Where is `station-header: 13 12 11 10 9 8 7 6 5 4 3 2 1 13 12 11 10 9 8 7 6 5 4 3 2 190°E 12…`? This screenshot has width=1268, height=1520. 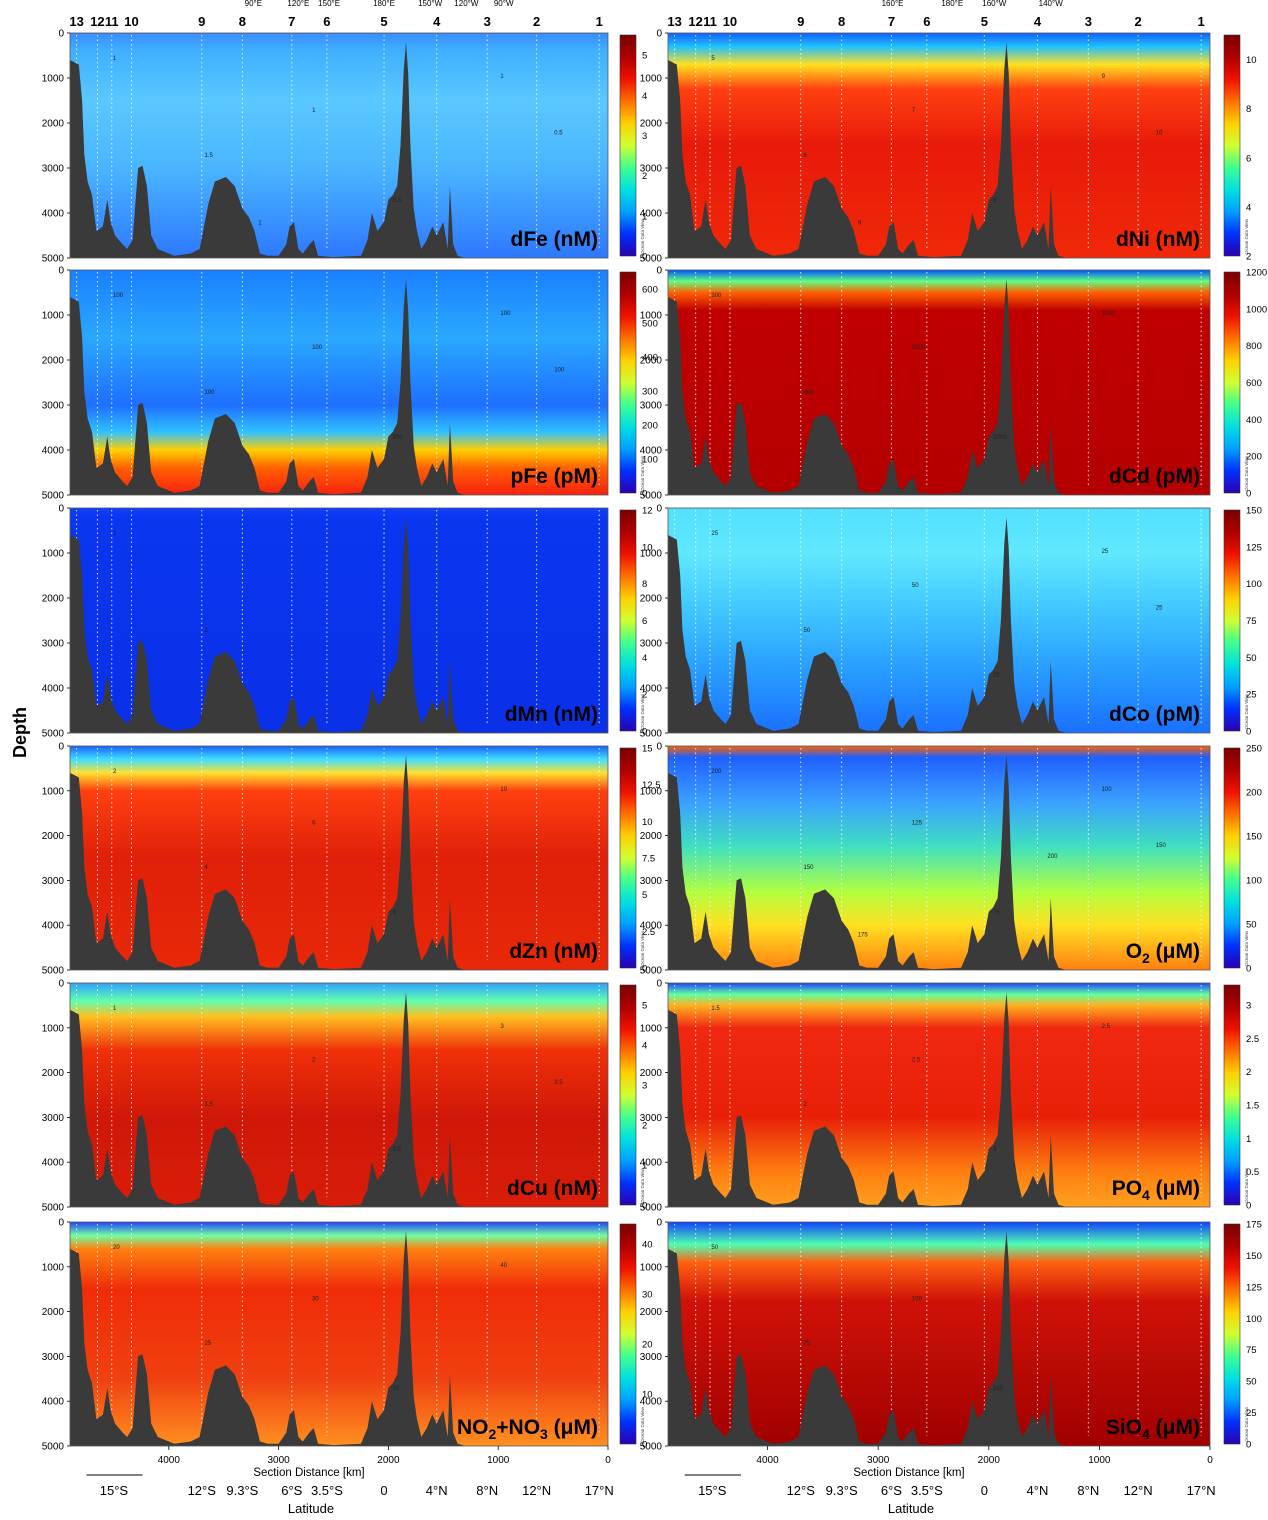 station-header: 13 12 11 10 9 8 7 6 5 4 3 2 1 13 12 11 10 9 8 7 6 5 4 3 2 190°E 12… is located at coordinates (636, 14).